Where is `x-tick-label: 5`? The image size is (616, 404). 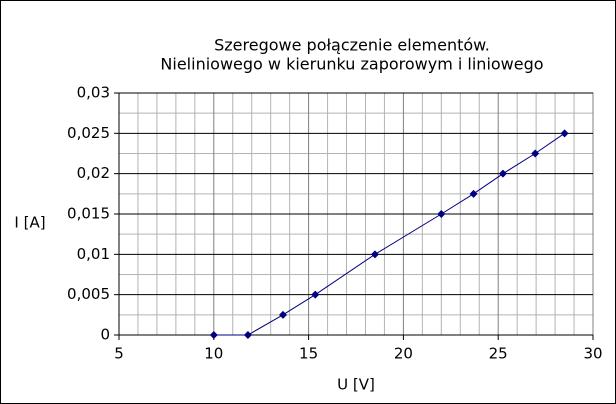 x-tick-label: 5 is located at coordinates (119, 354).